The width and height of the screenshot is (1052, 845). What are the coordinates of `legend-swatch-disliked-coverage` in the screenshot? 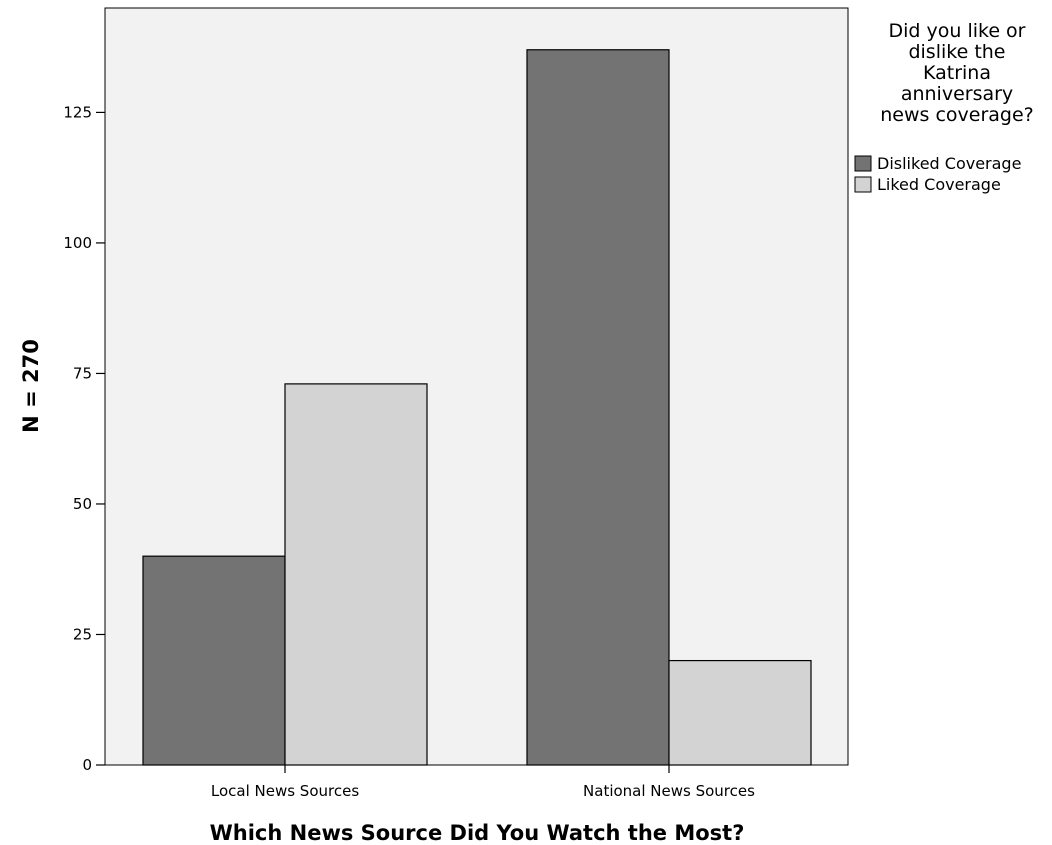 It's located at (863, 163).